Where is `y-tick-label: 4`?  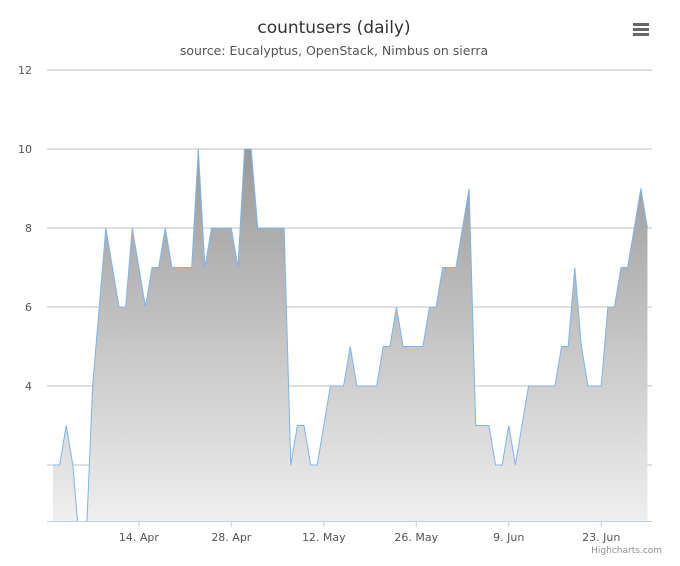
y-tick-label: 4 is located at coordinates (28, 386).